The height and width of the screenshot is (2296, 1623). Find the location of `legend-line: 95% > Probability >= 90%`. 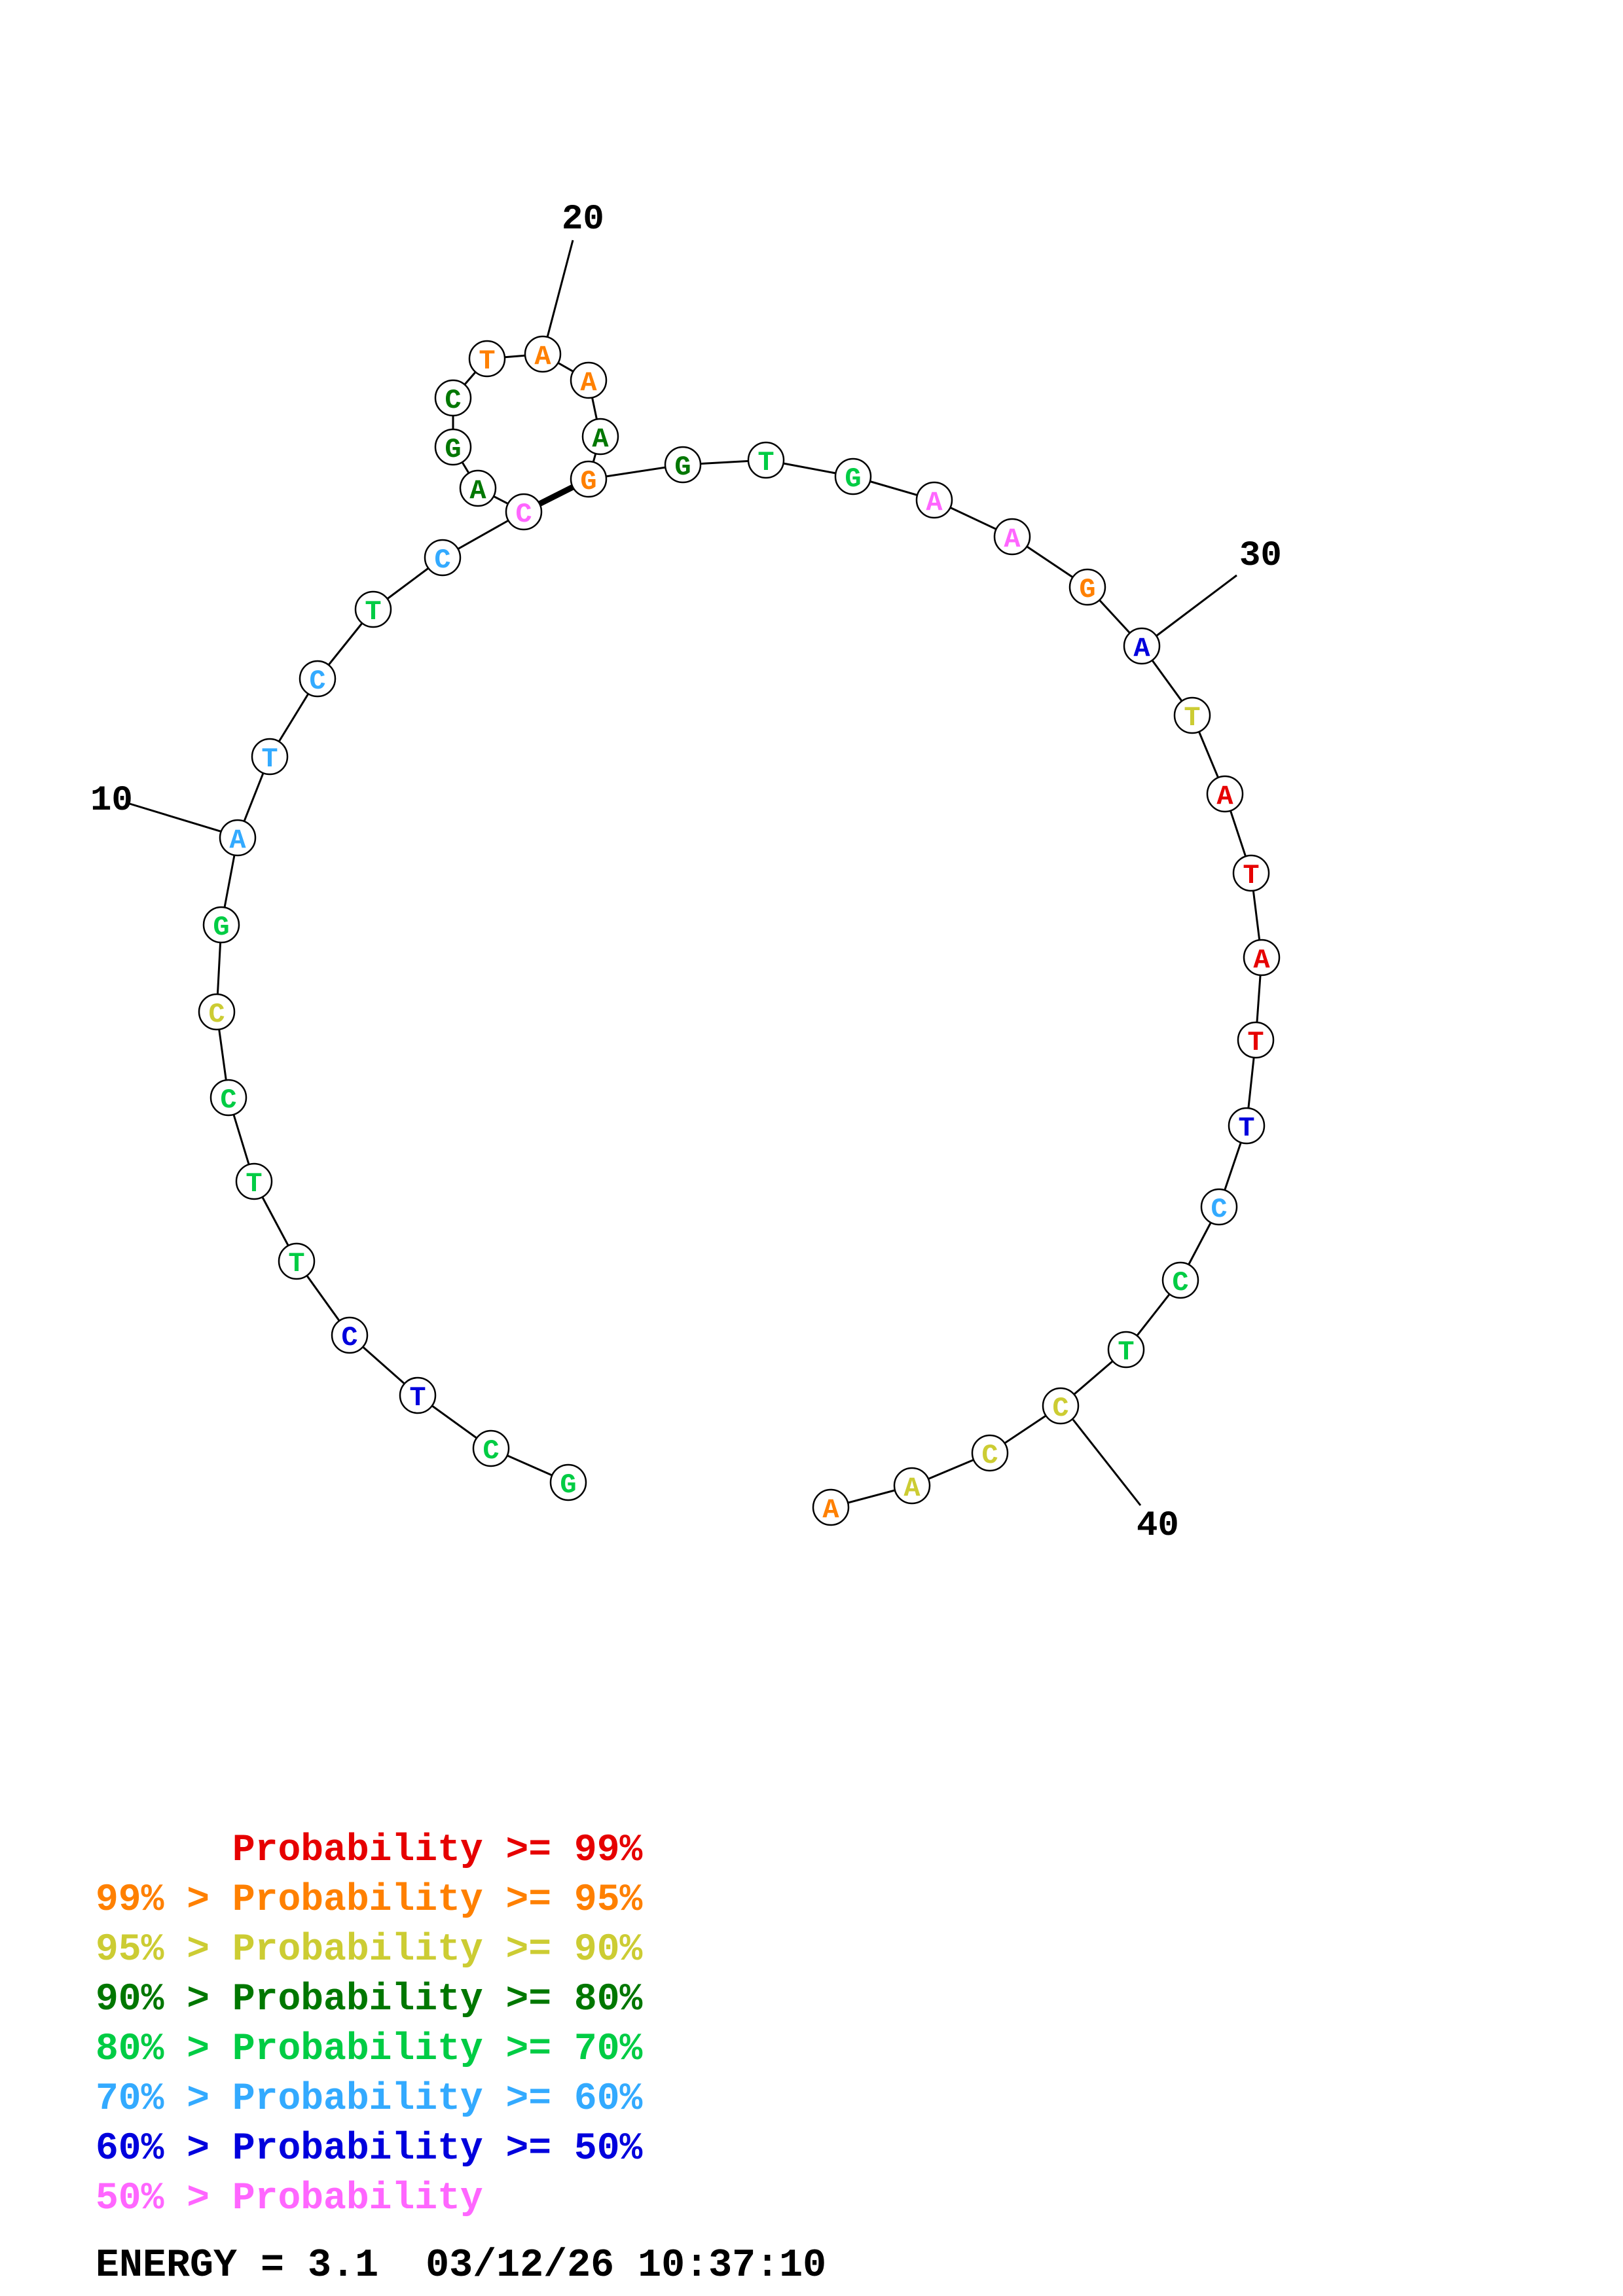

legend-line: 95% > Probability >= 90% is located at coordinates (369, 1950).